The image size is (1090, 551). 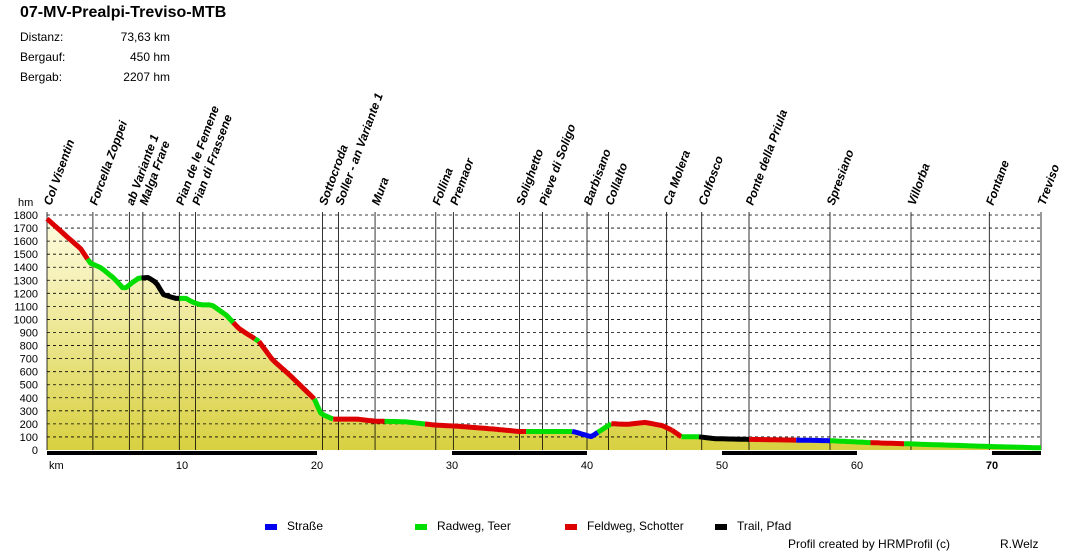 What do you see at coordinates (145, 37) in the screenshot?
I see `stat-value: 73,63 km` at bounding box center [145, 37].